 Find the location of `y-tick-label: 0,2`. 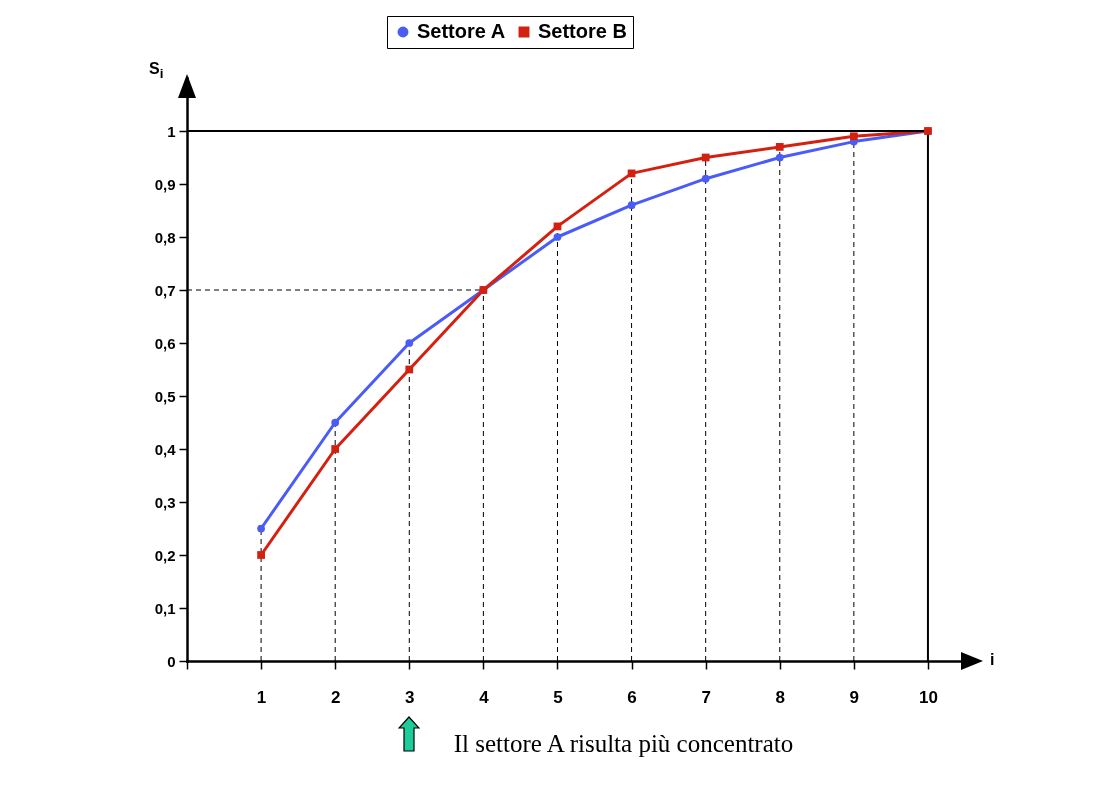

y-tick-label: 0,2 is located at coordinates (165, 555).